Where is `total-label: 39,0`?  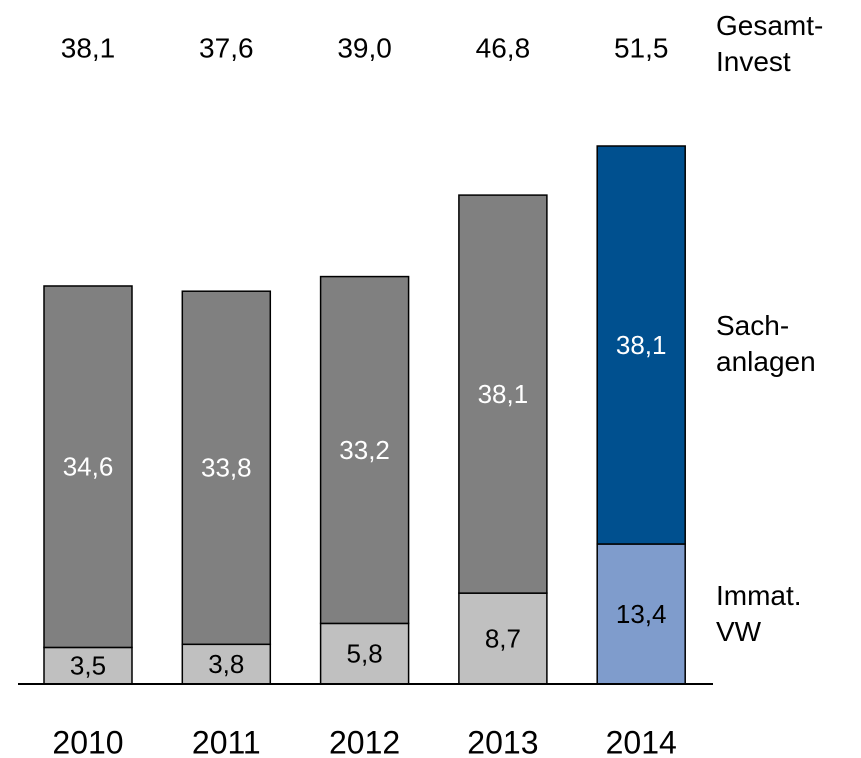 total-label: 39,0 is located at coordinates (364, 47).